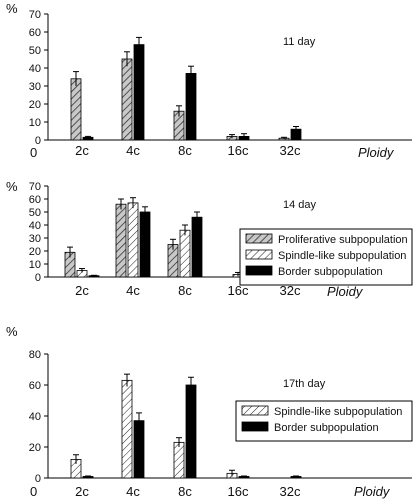 The height and width of the screenshot is (500, 419). Describe the element at coordinates (259, 238) in the screenshot. I see `legend-swatch-proliferative` at that location.